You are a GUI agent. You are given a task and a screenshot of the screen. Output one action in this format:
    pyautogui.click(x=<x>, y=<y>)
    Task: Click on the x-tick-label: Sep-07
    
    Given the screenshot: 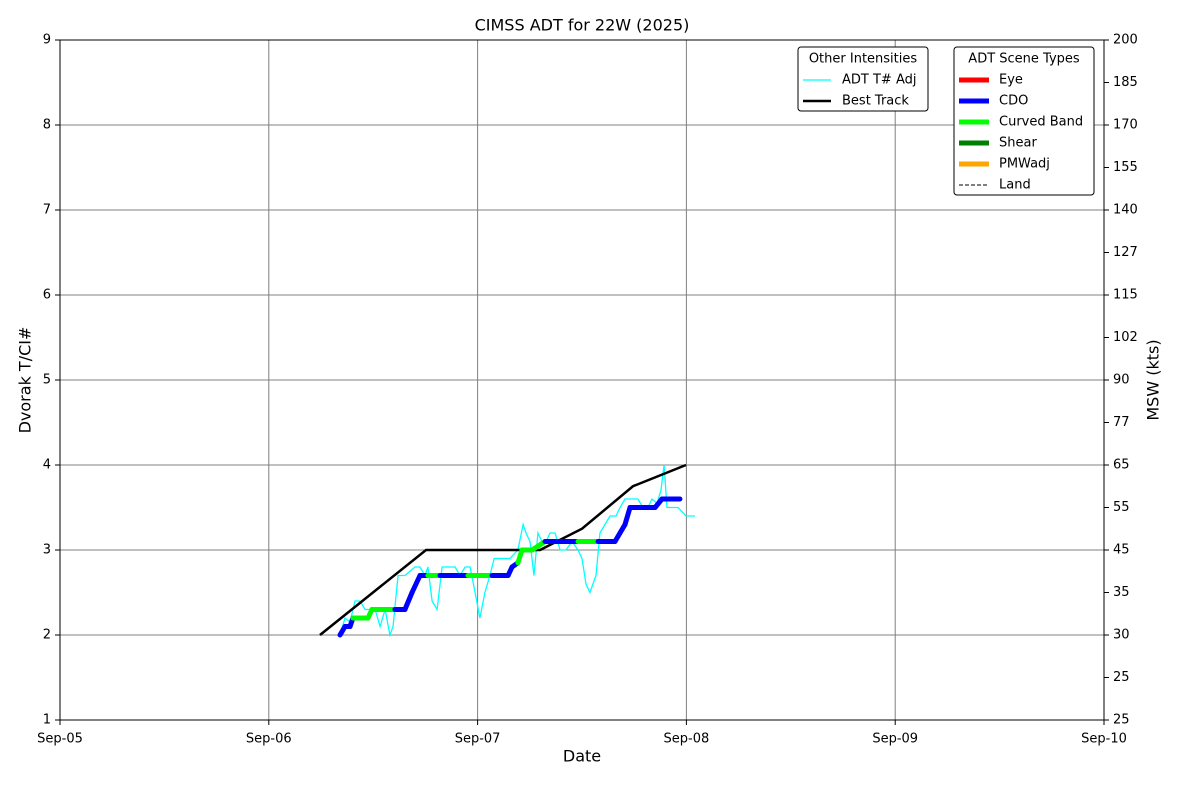 What is the action you would take?
    pyautogui.click(x=478, y=739)
    